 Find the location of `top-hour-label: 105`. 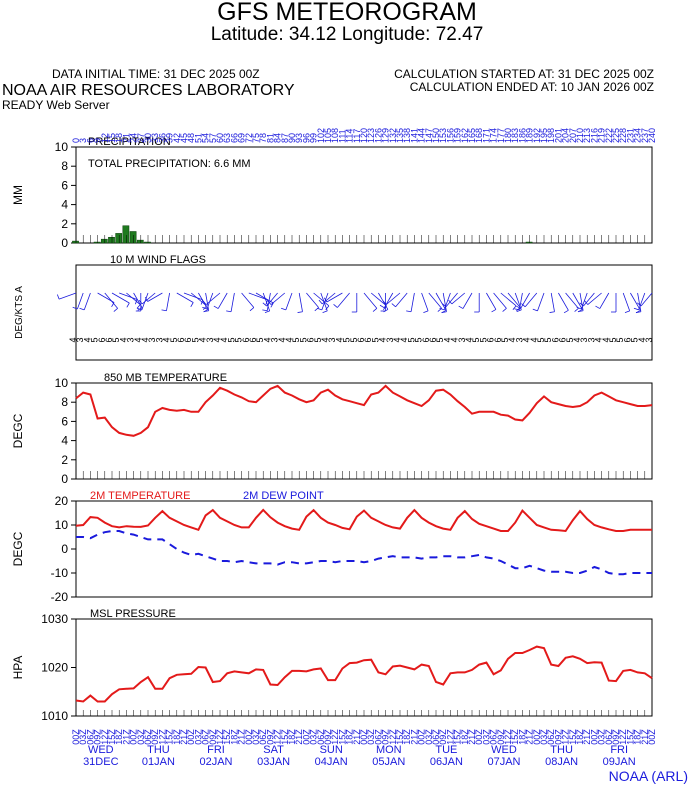

top-hour-label: 105 is located at coordinates (328, 135).